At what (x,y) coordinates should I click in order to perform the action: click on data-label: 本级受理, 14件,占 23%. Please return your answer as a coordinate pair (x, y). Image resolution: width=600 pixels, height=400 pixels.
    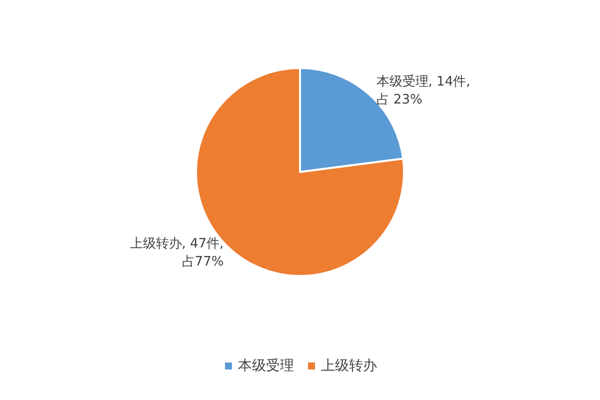
    Looking at the image, I should click on (423, 91).